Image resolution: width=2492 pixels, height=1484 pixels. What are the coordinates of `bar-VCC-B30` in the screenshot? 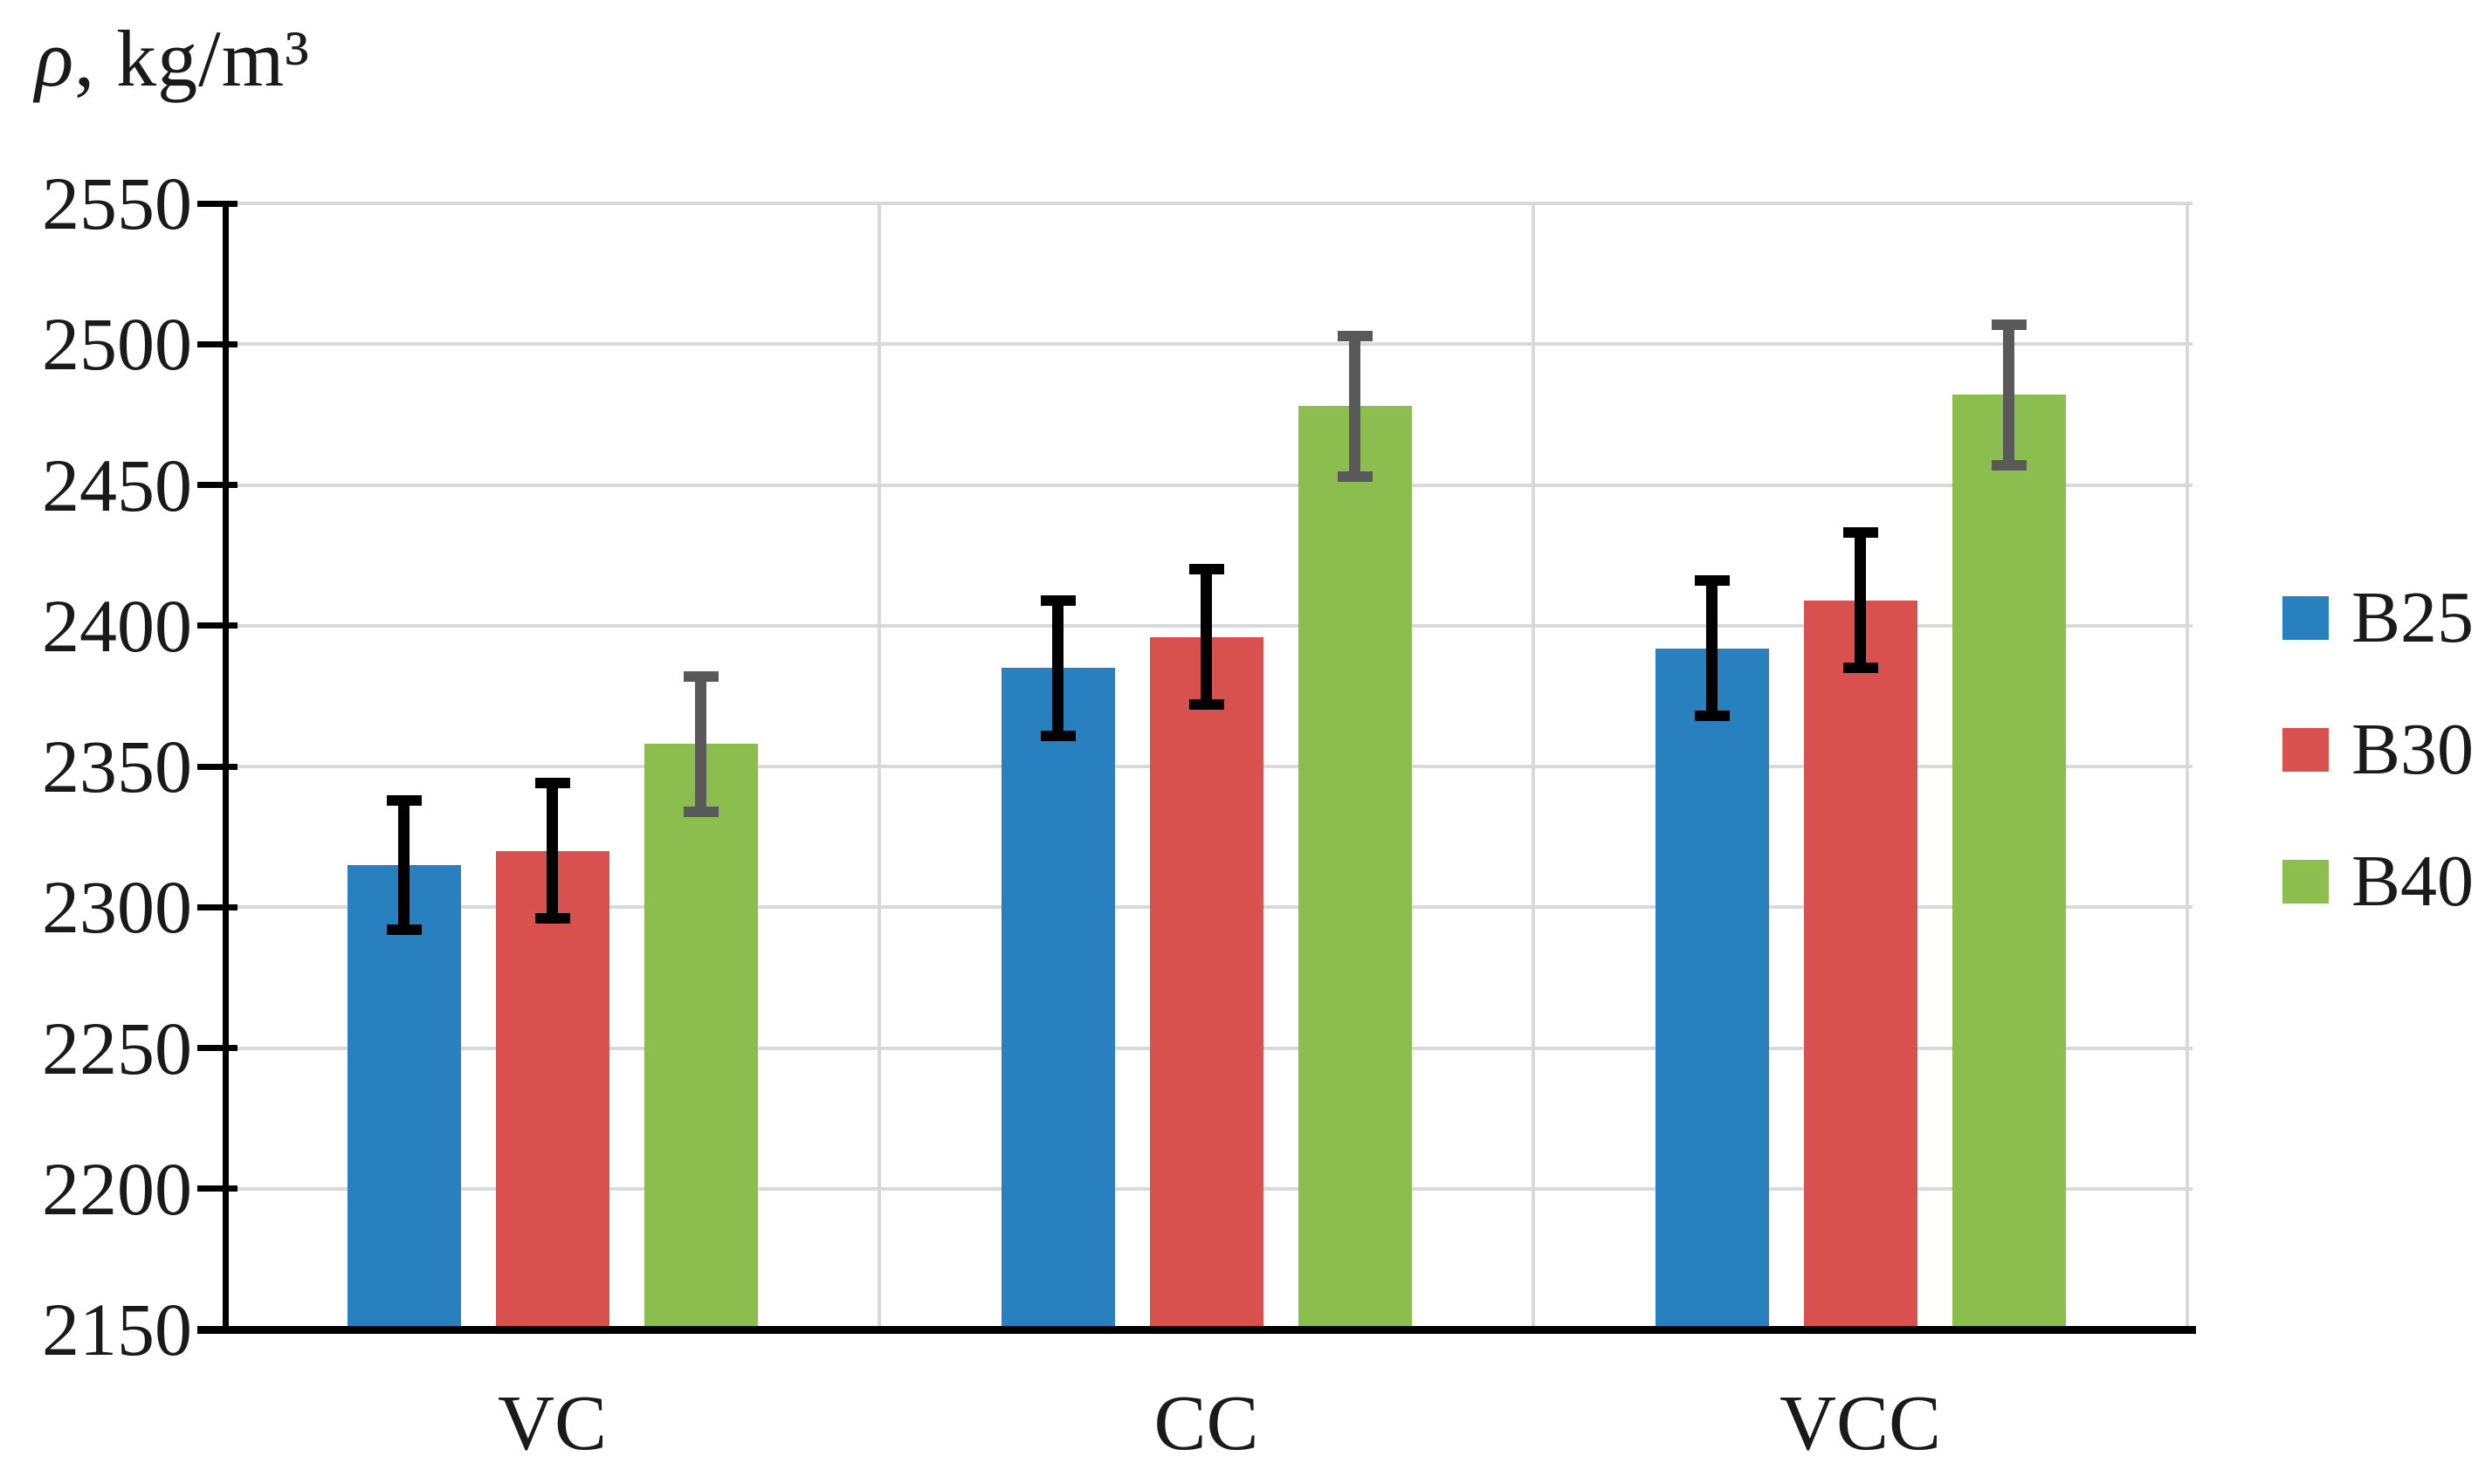 It's located at (1860, 964).